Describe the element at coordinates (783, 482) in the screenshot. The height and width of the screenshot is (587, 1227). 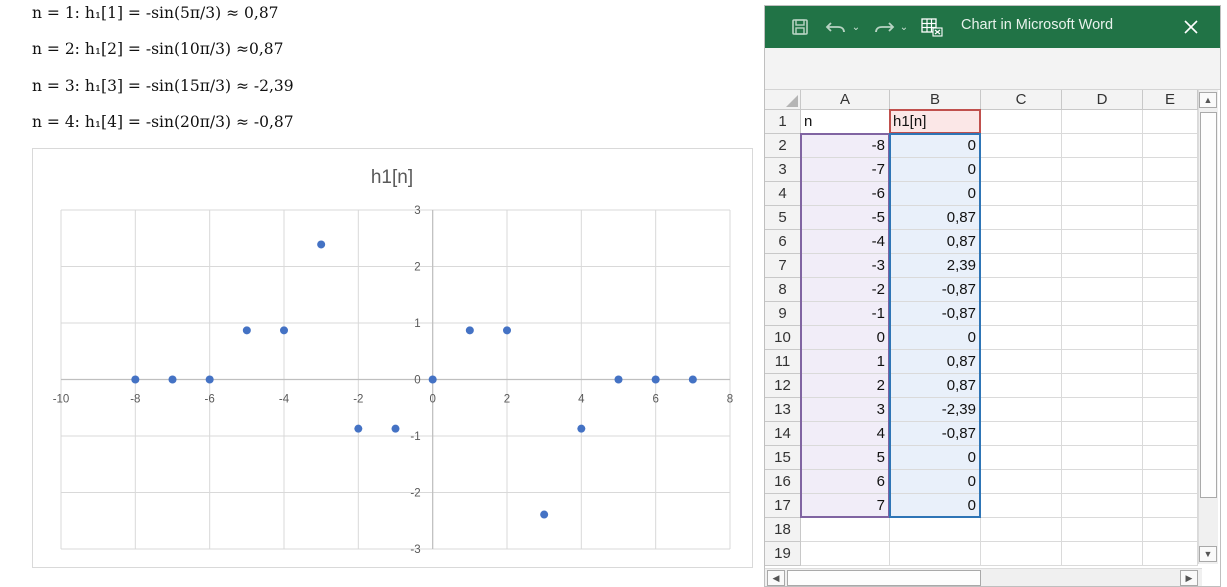
I see `row-header-16: 16` at that location.